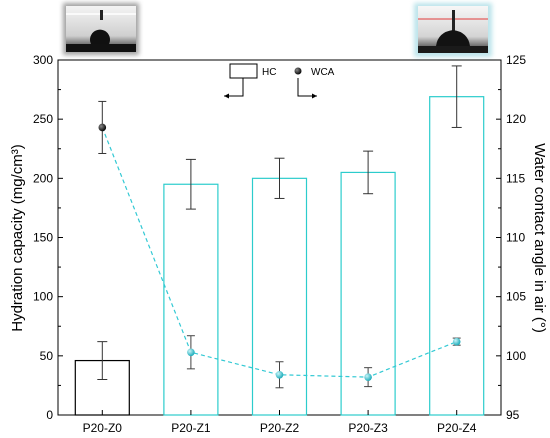  What do you see at coordinates (457, 428) in the screenshot?
I see `x-tick-label: P20-Z4` at bounding box center [457, 428].